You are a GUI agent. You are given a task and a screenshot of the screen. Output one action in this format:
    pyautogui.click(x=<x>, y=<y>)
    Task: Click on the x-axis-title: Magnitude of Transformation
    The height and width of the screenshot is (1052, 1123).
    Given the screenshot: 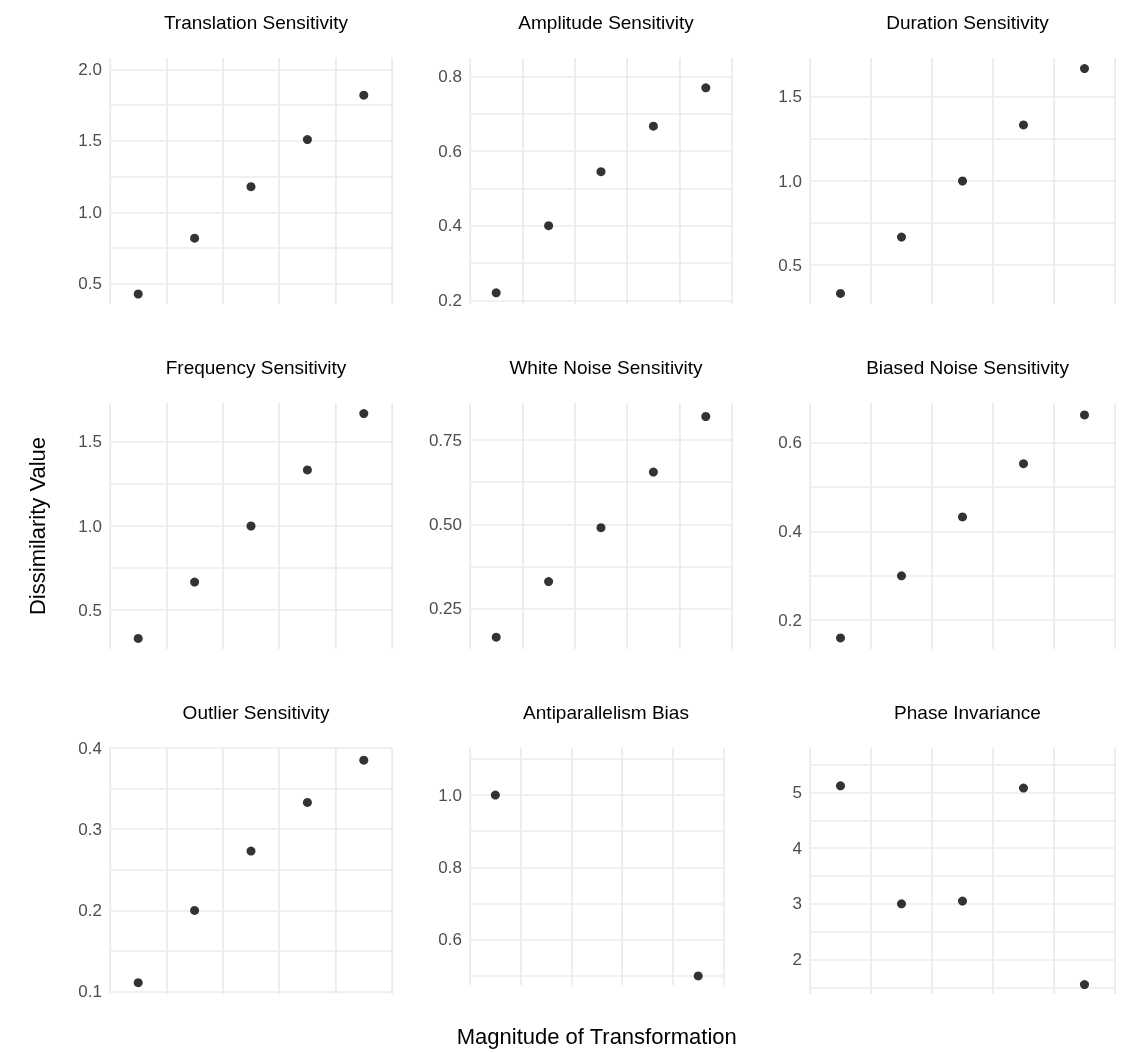 What is the action you would take?
    pyautogui.click(x=596, y=1036)
    